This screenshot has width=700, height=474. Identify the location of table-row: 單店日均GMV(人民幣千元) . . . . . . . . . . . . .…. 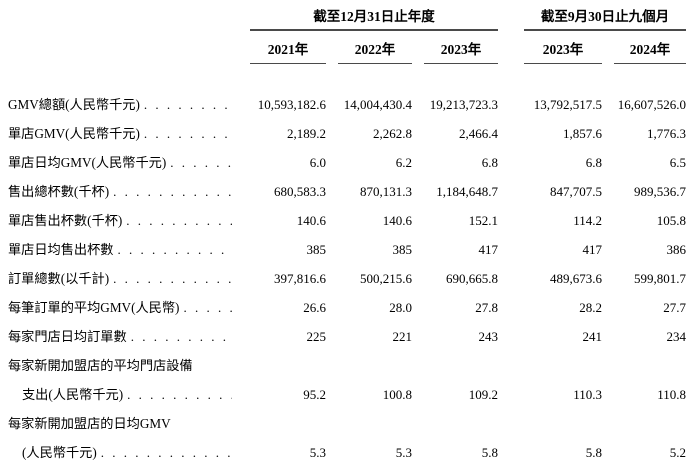
(347, 162).